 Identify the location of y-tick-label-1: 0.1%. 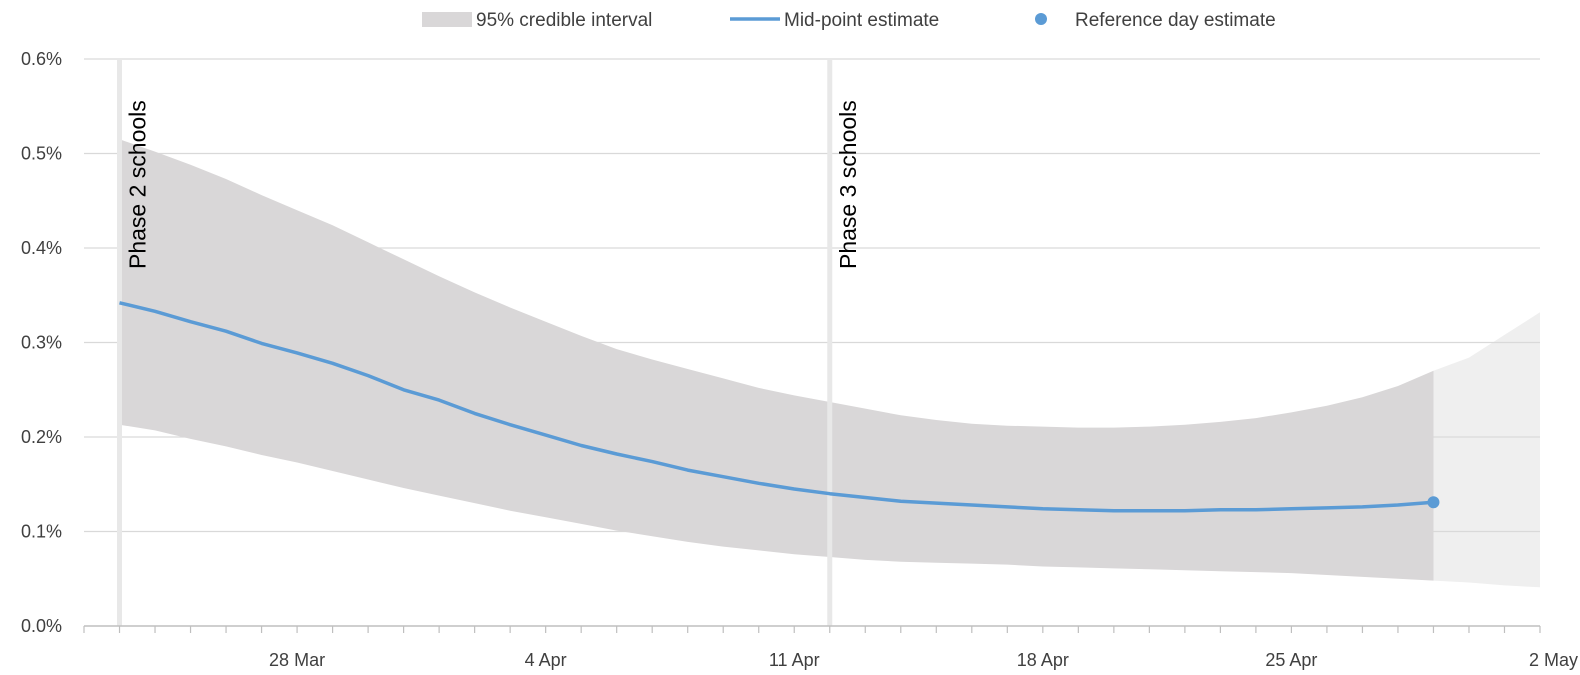
(41, 532).